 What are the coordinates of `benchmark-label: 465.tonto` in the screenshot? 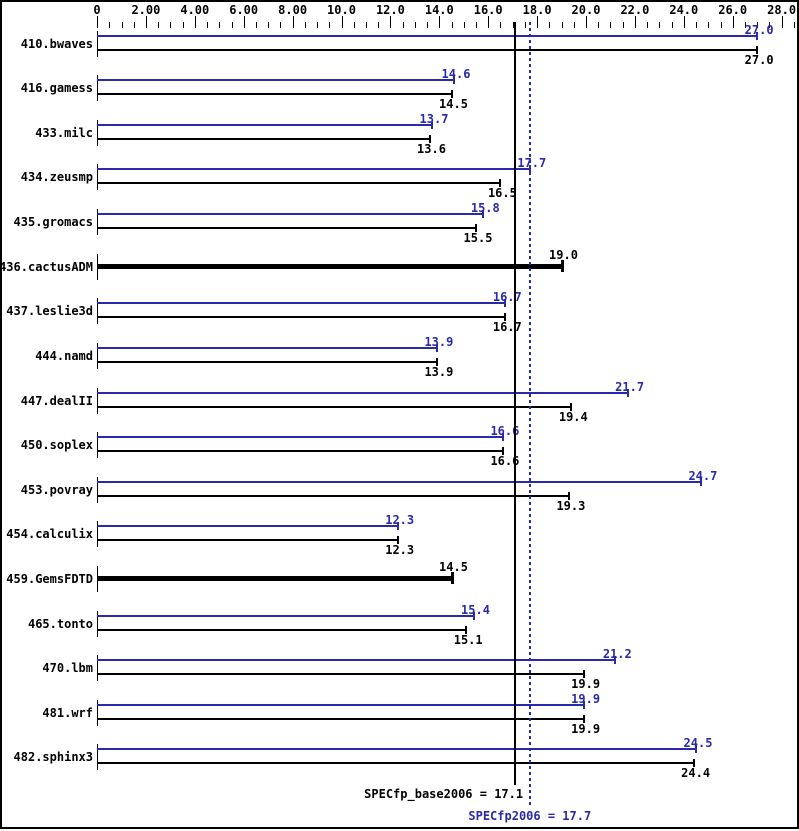 It's located at (60, 623).